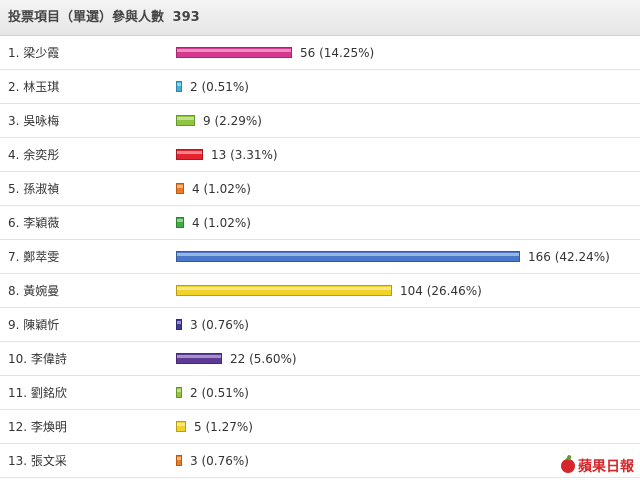 The height and width of the screenshot is (480, 640). I want to click on poll-title: 投票項目（單選）參與人數, so click(86, 17).